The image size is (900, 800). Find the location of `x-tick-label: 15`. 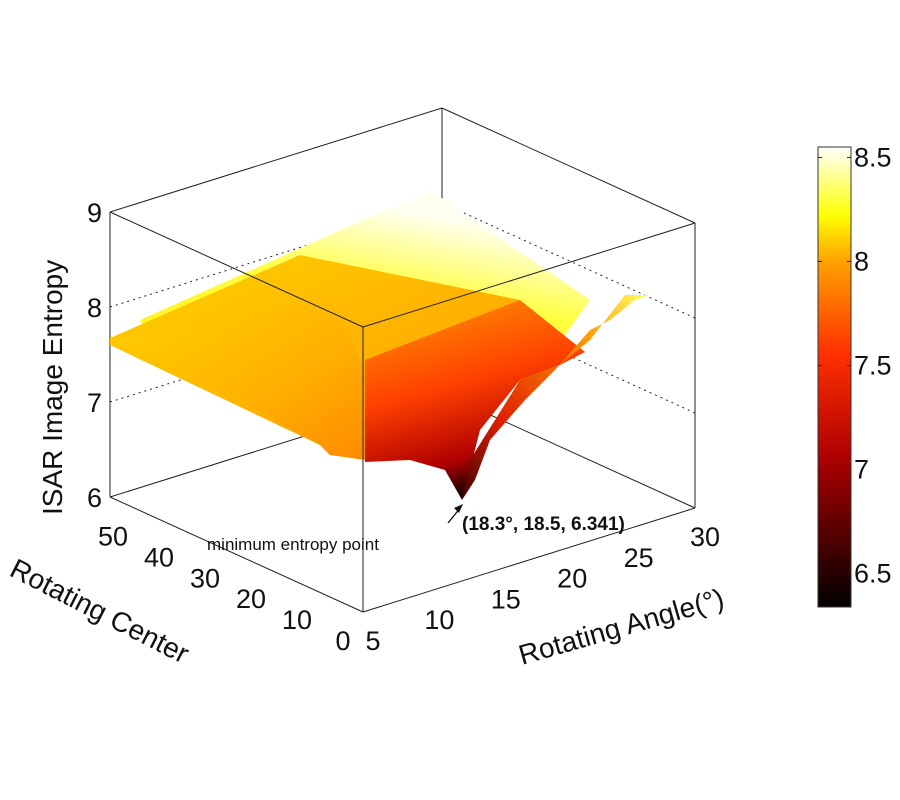

x-tick-label: 15 is located at coordinates (506, 599).